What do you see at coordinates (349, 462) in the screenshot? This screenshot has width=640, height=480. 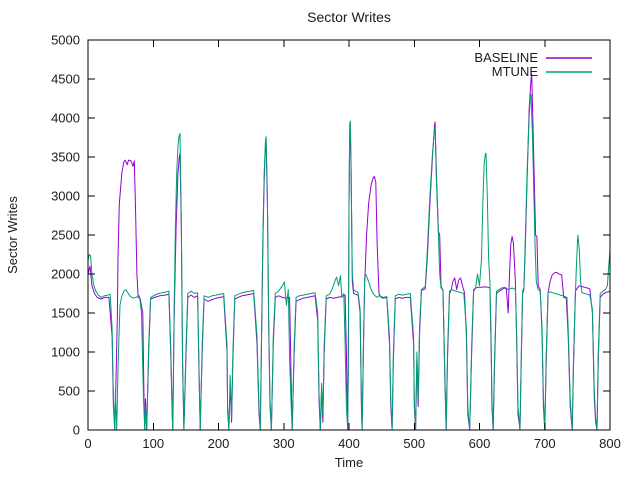 I see `x-axis-label: Time` at bounding box center [349, 462].